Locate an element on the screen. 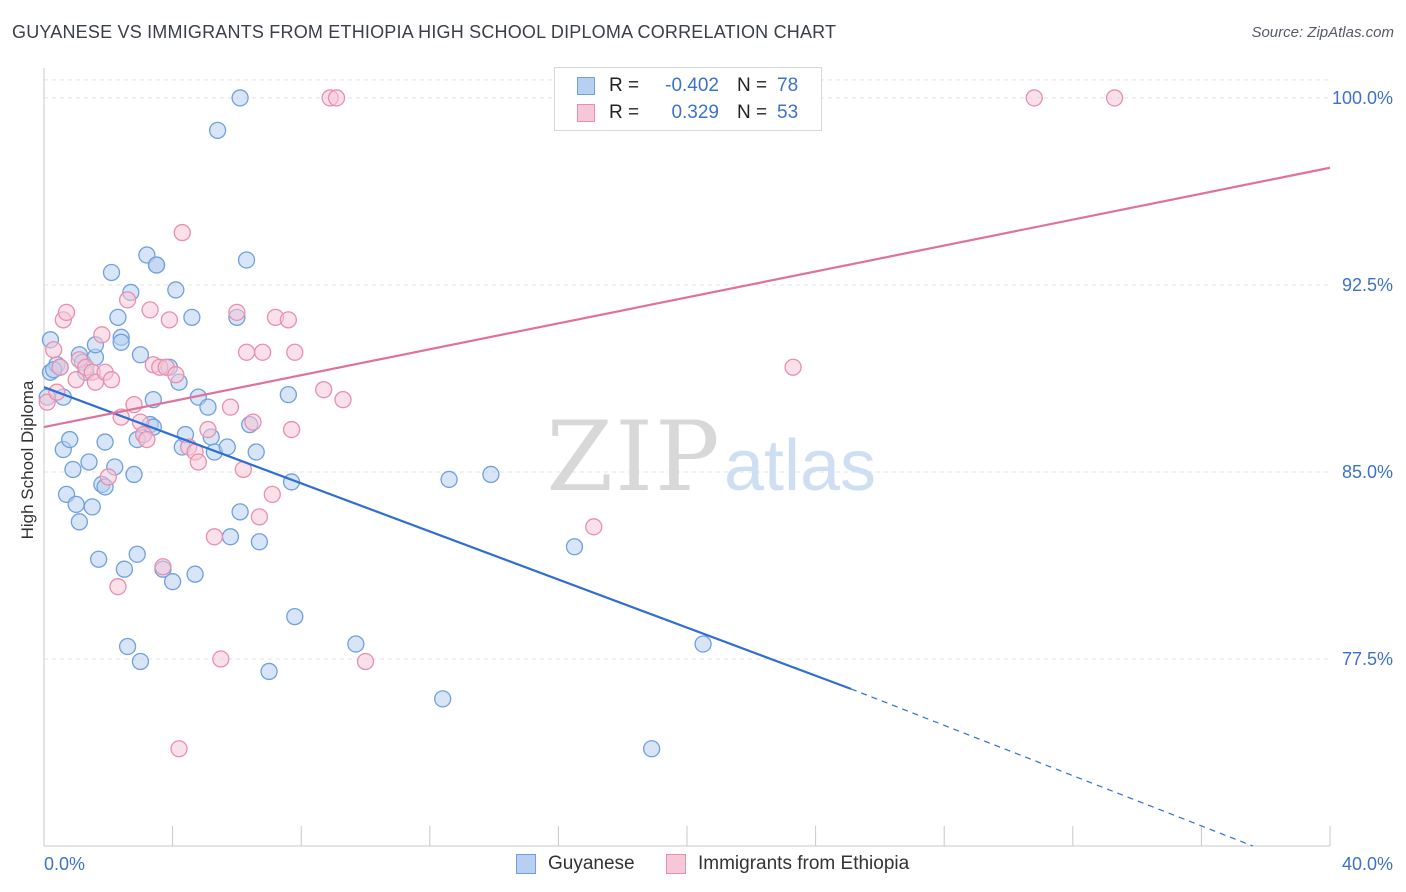  guyanese-legend-swatch is located at coordinates (526, 864).